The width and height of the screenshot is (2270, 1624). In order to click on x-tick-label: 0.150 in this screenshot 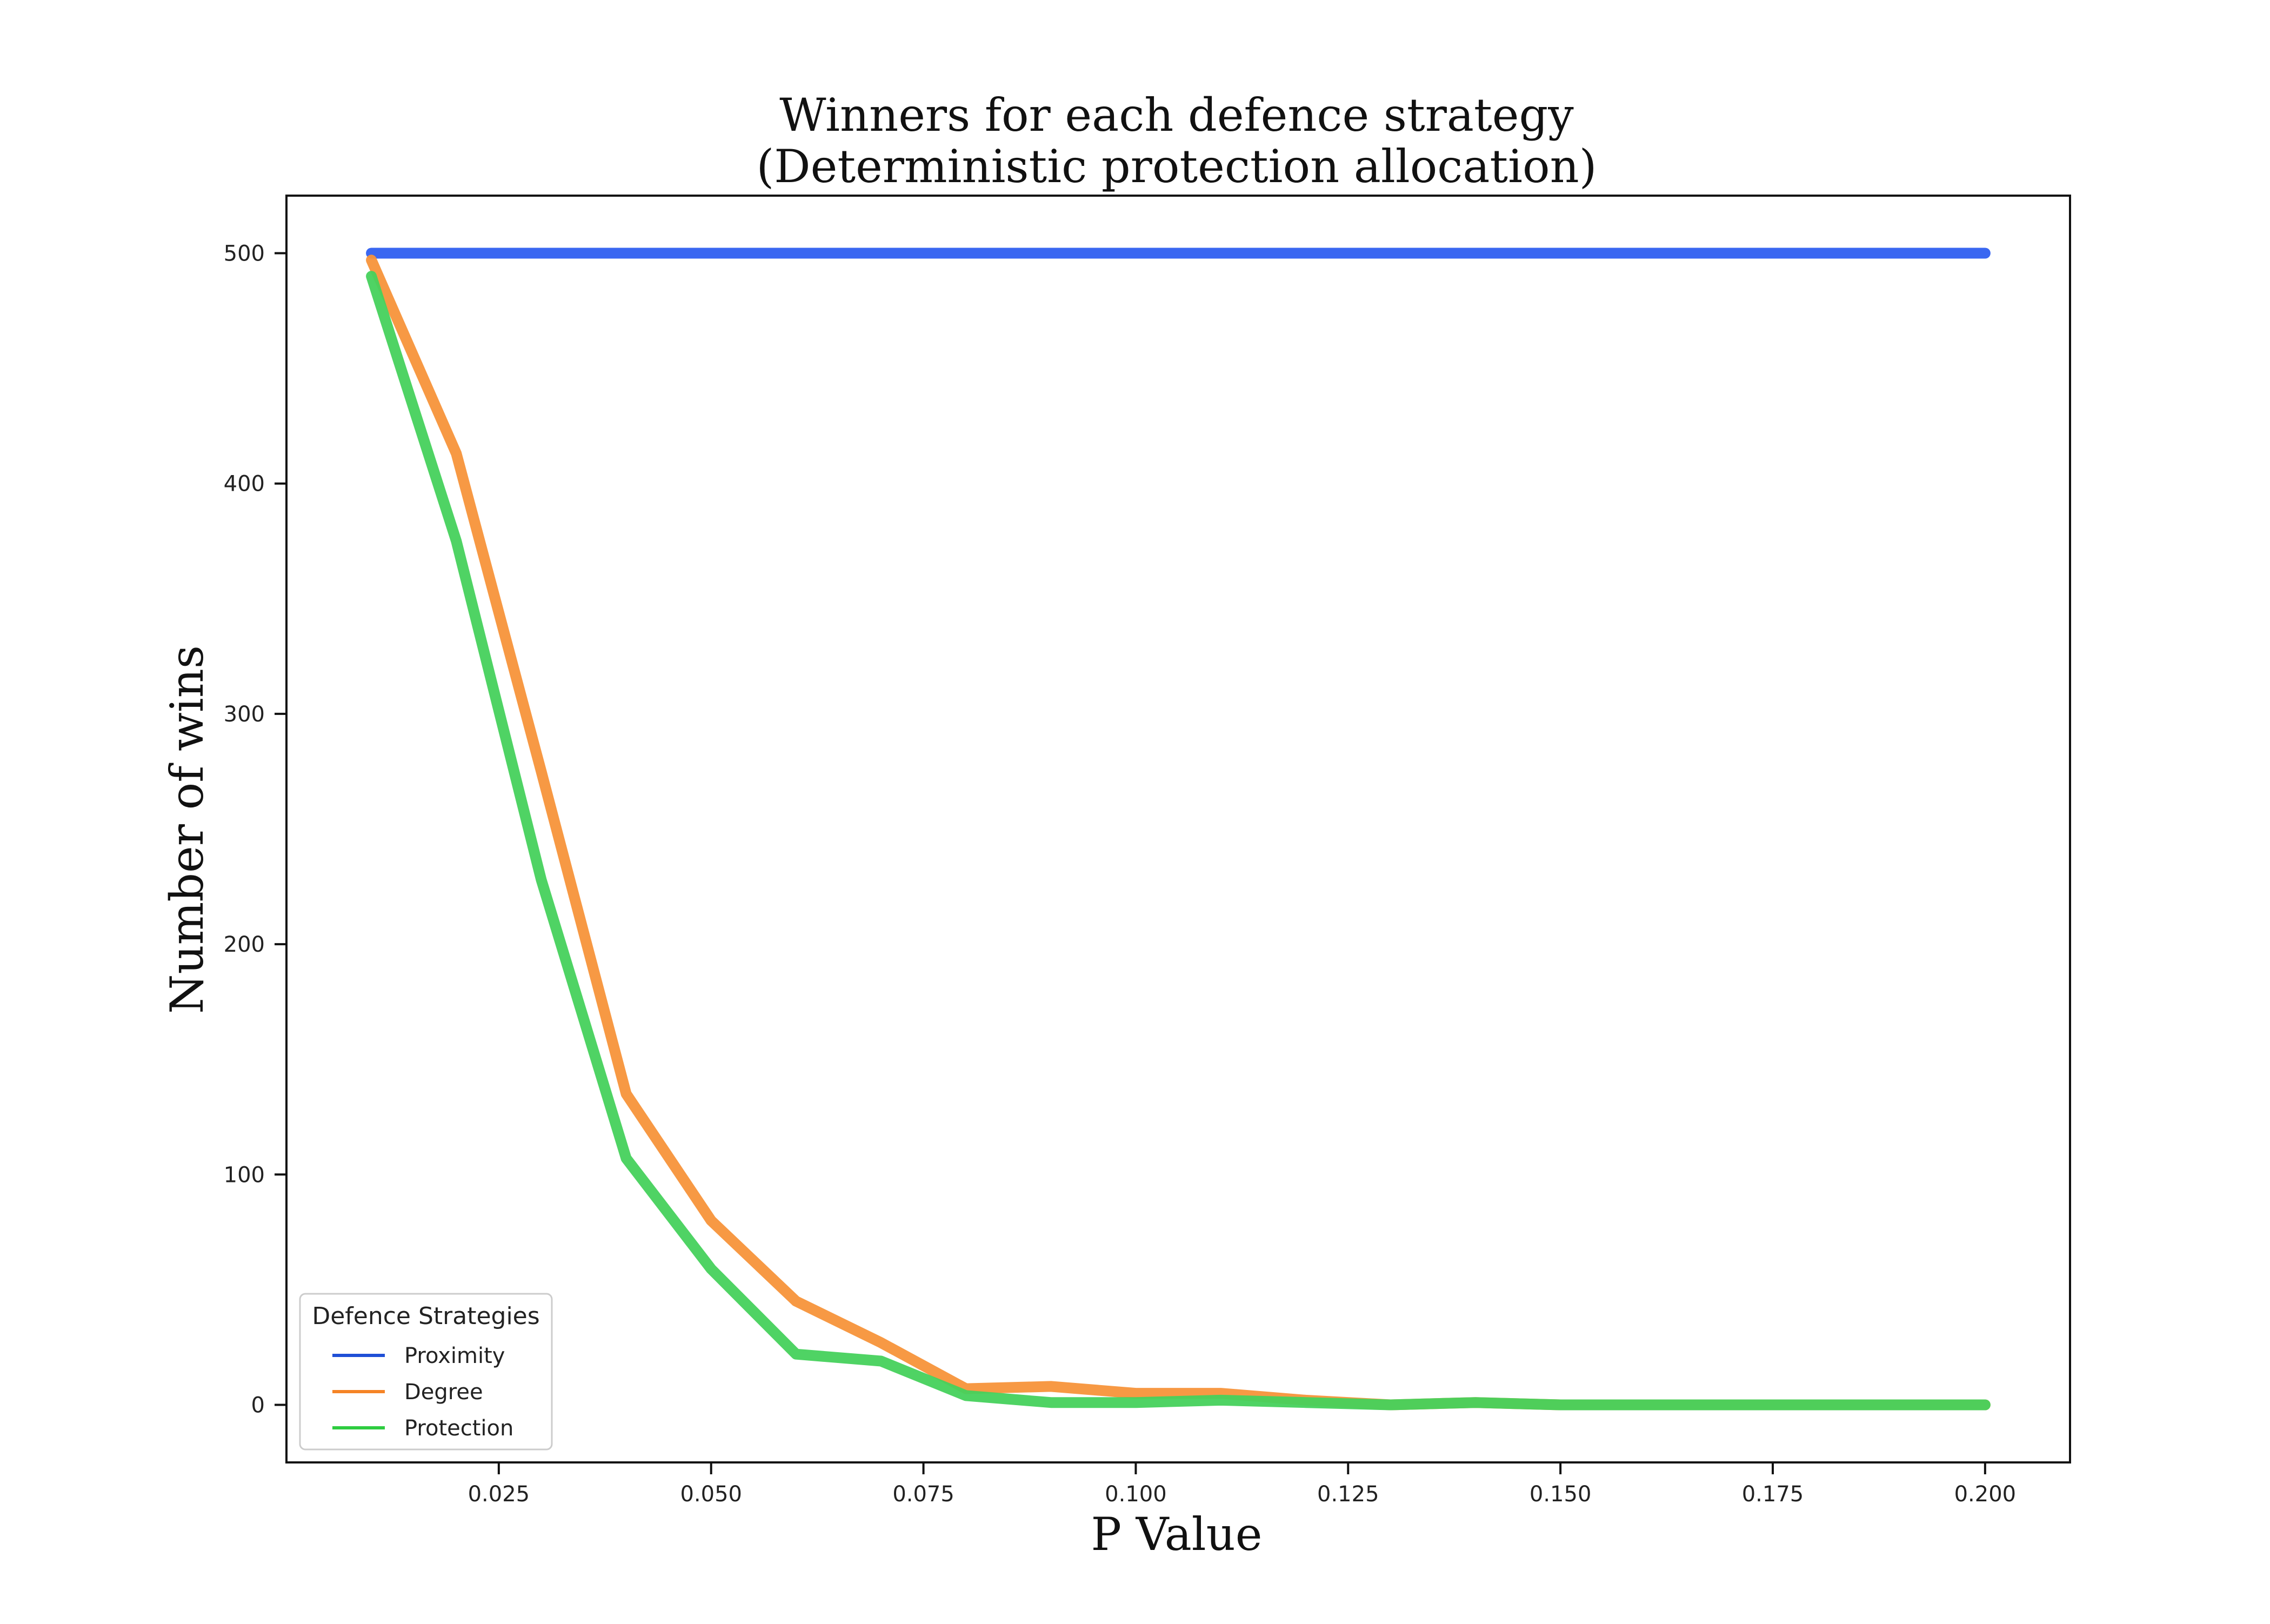, I will do `click(1561, 1494)`.